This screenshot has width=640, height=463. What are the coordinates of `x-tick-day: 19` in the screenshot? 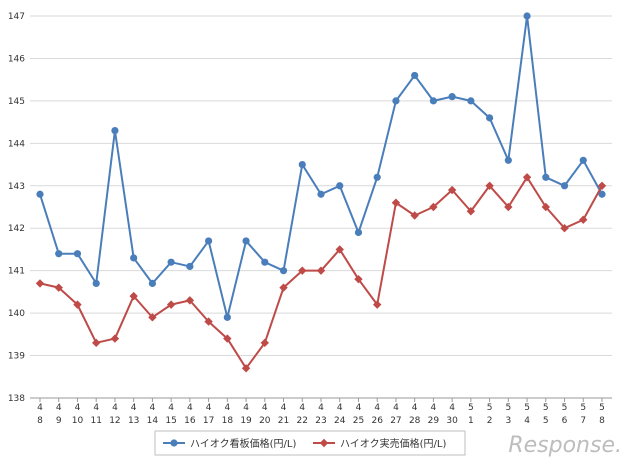 It's located at (246, 421).